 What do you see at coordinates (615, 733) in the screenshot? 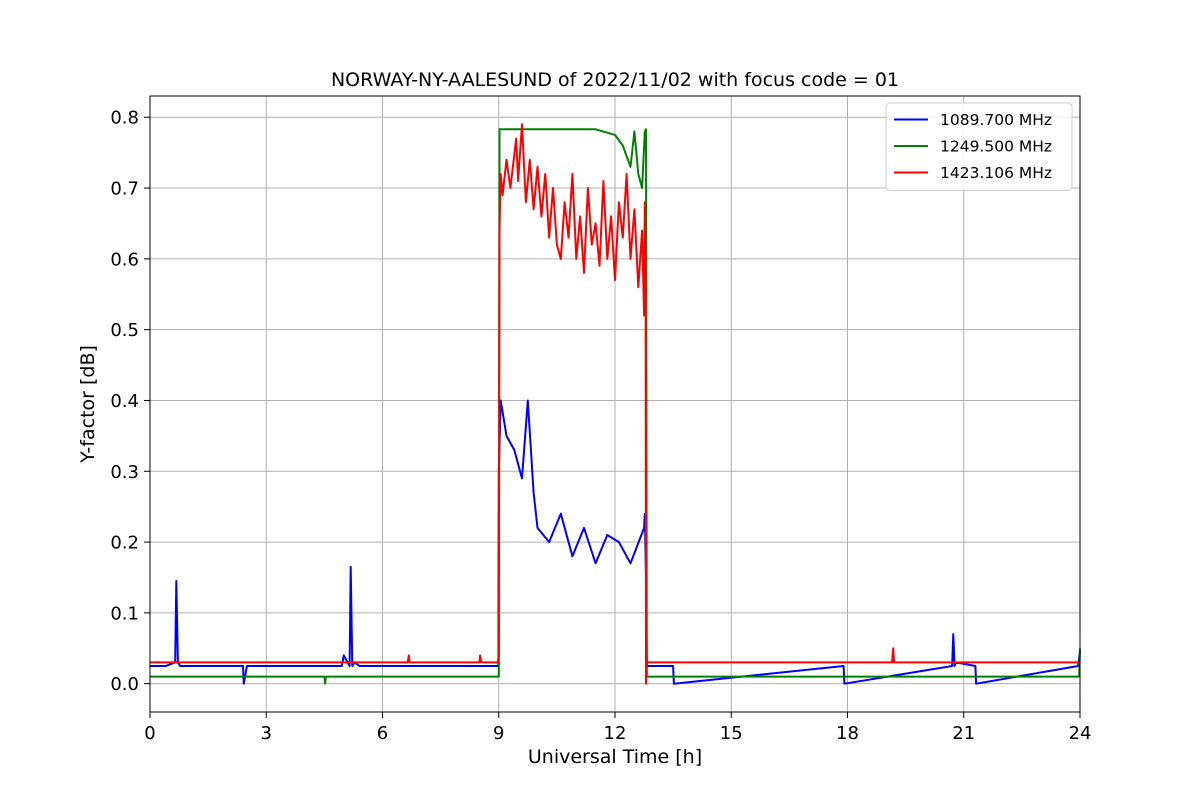
I see `x-tick-label: 12` at bounding box center [615, 733].